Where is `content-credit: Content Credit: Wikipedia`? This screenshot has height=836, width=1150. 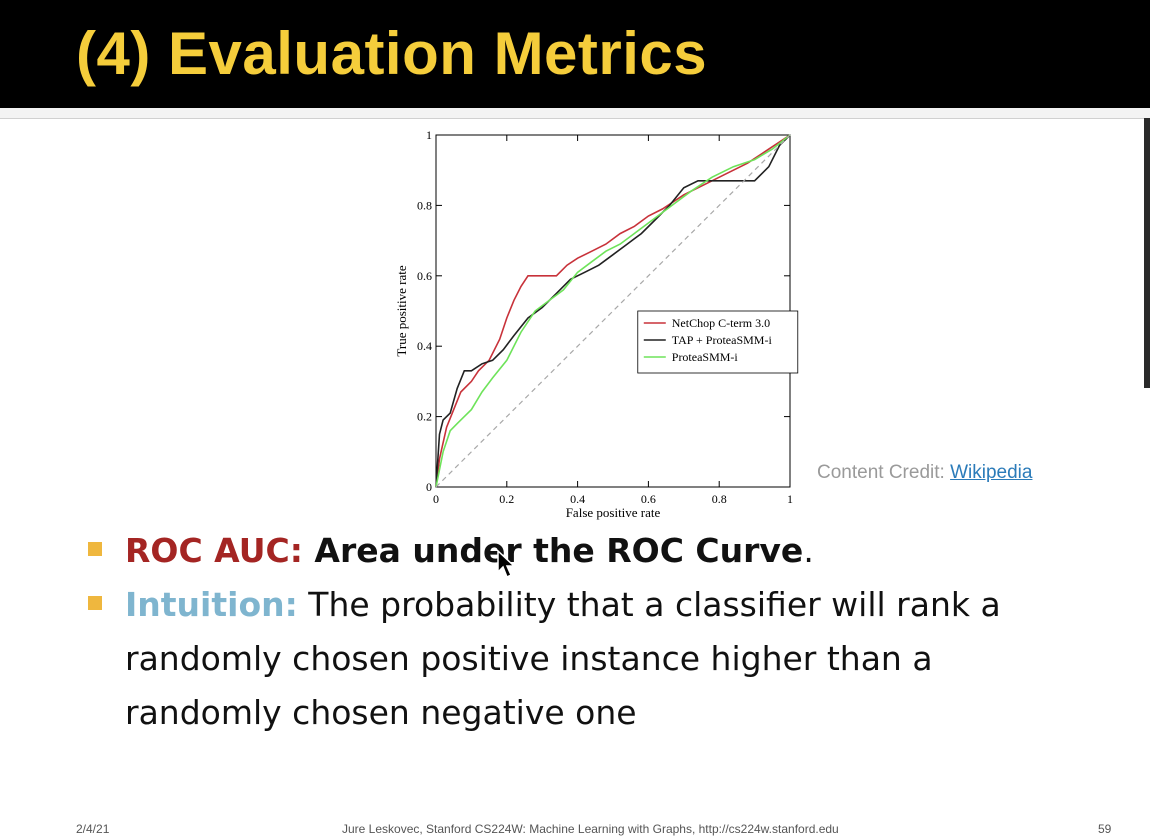
content-credit: Content Credit: Wikipedia is located at coordinates (924, 473).